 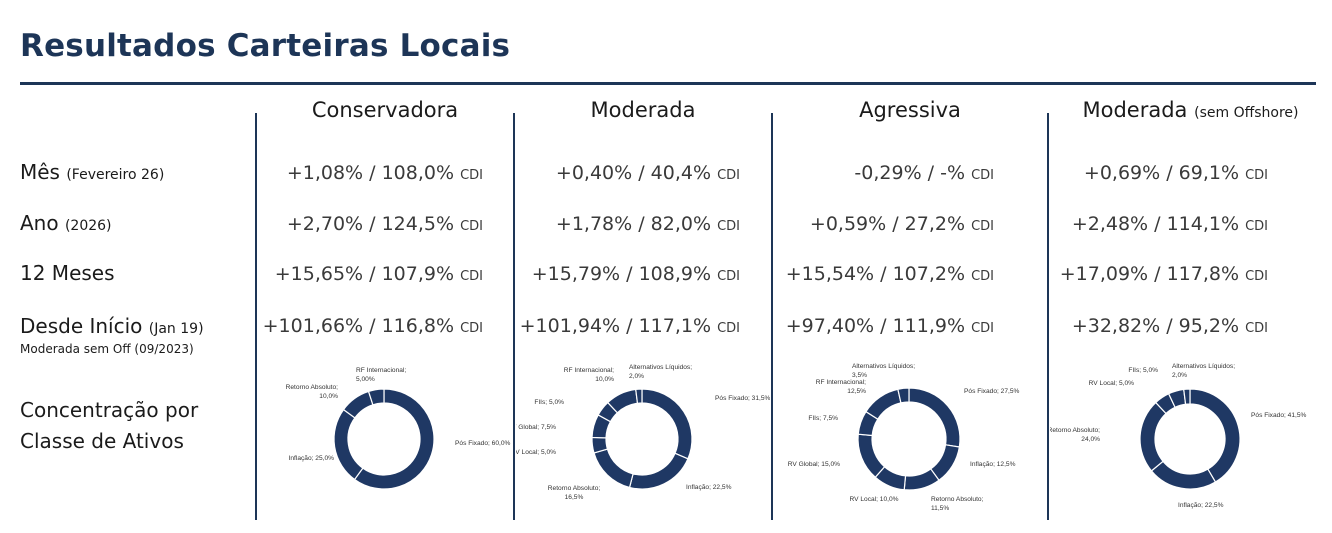 I want to click on value-cell: +2,48% / 114,1% CDI, so click(x=1169, y=224).